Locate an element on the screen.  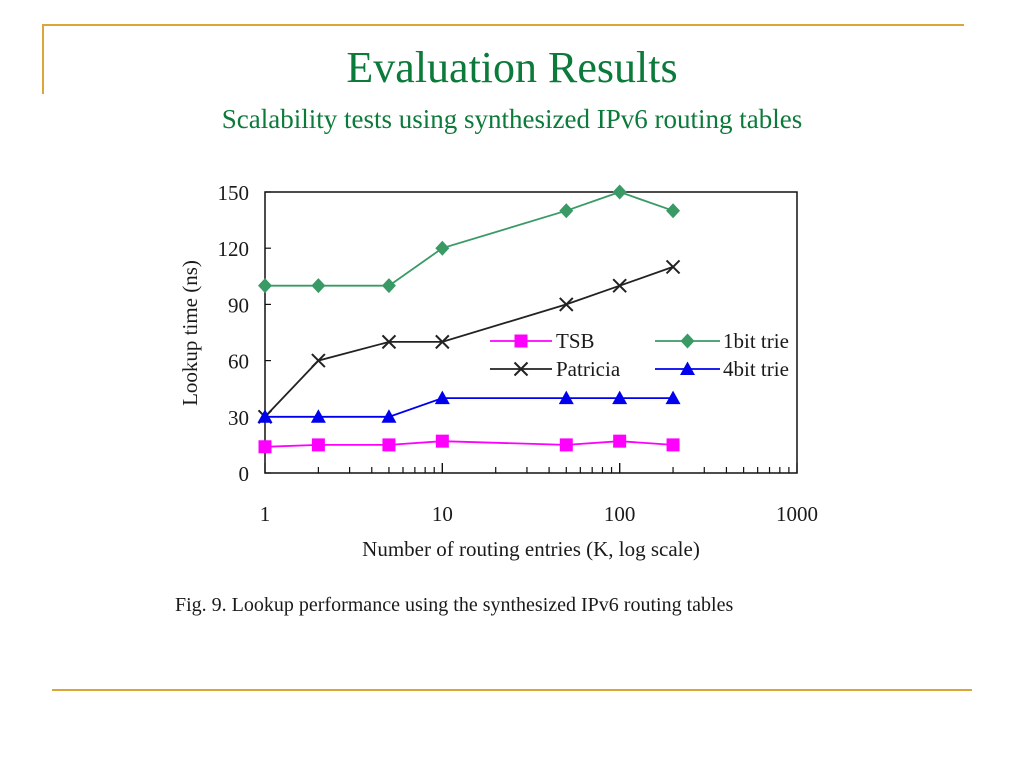
x-tick-label: 1 is located at coordinates (265, 514).